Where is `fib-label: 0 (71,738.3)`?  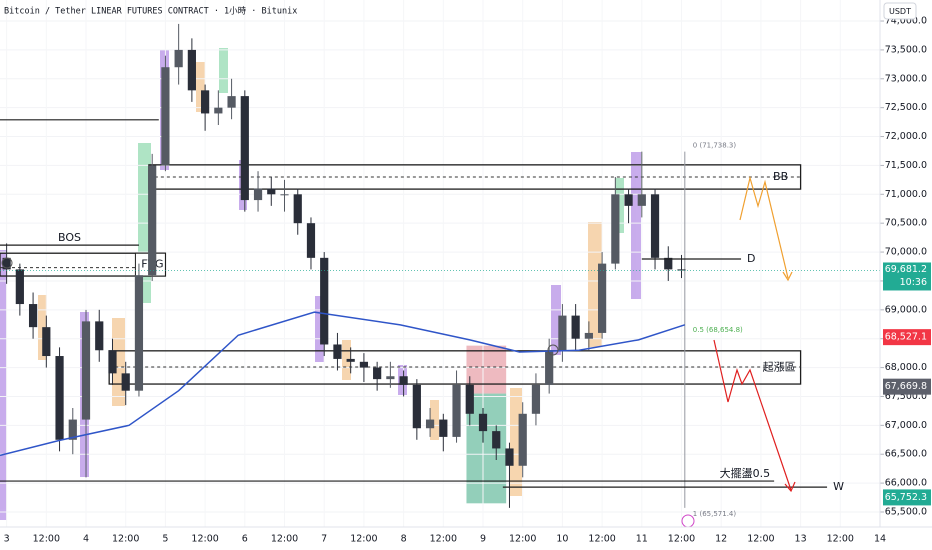 fib-label: 0 (71,738.3) is located at coordinates (715, 146).